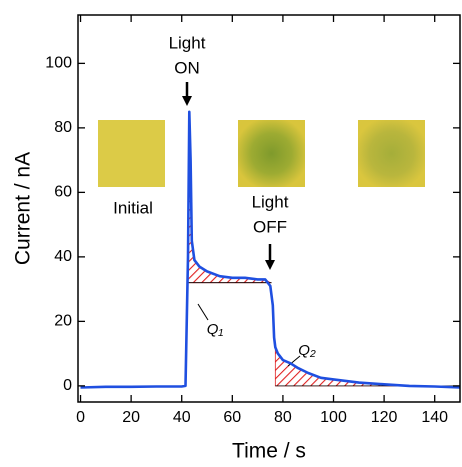 The height and width of the screenshot is (467, 462). Describe the element at coordinates (203, 312) in the screenshot. I see `leader-line` at that location.